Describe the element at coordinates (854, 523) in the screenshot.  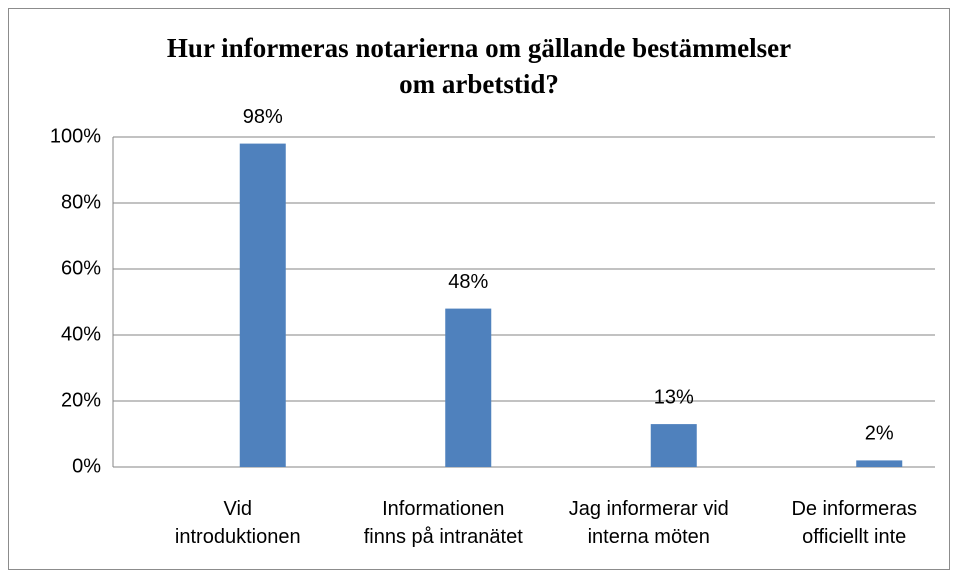
I see `x-tick-label: De informeras officiellt inte` at that location.